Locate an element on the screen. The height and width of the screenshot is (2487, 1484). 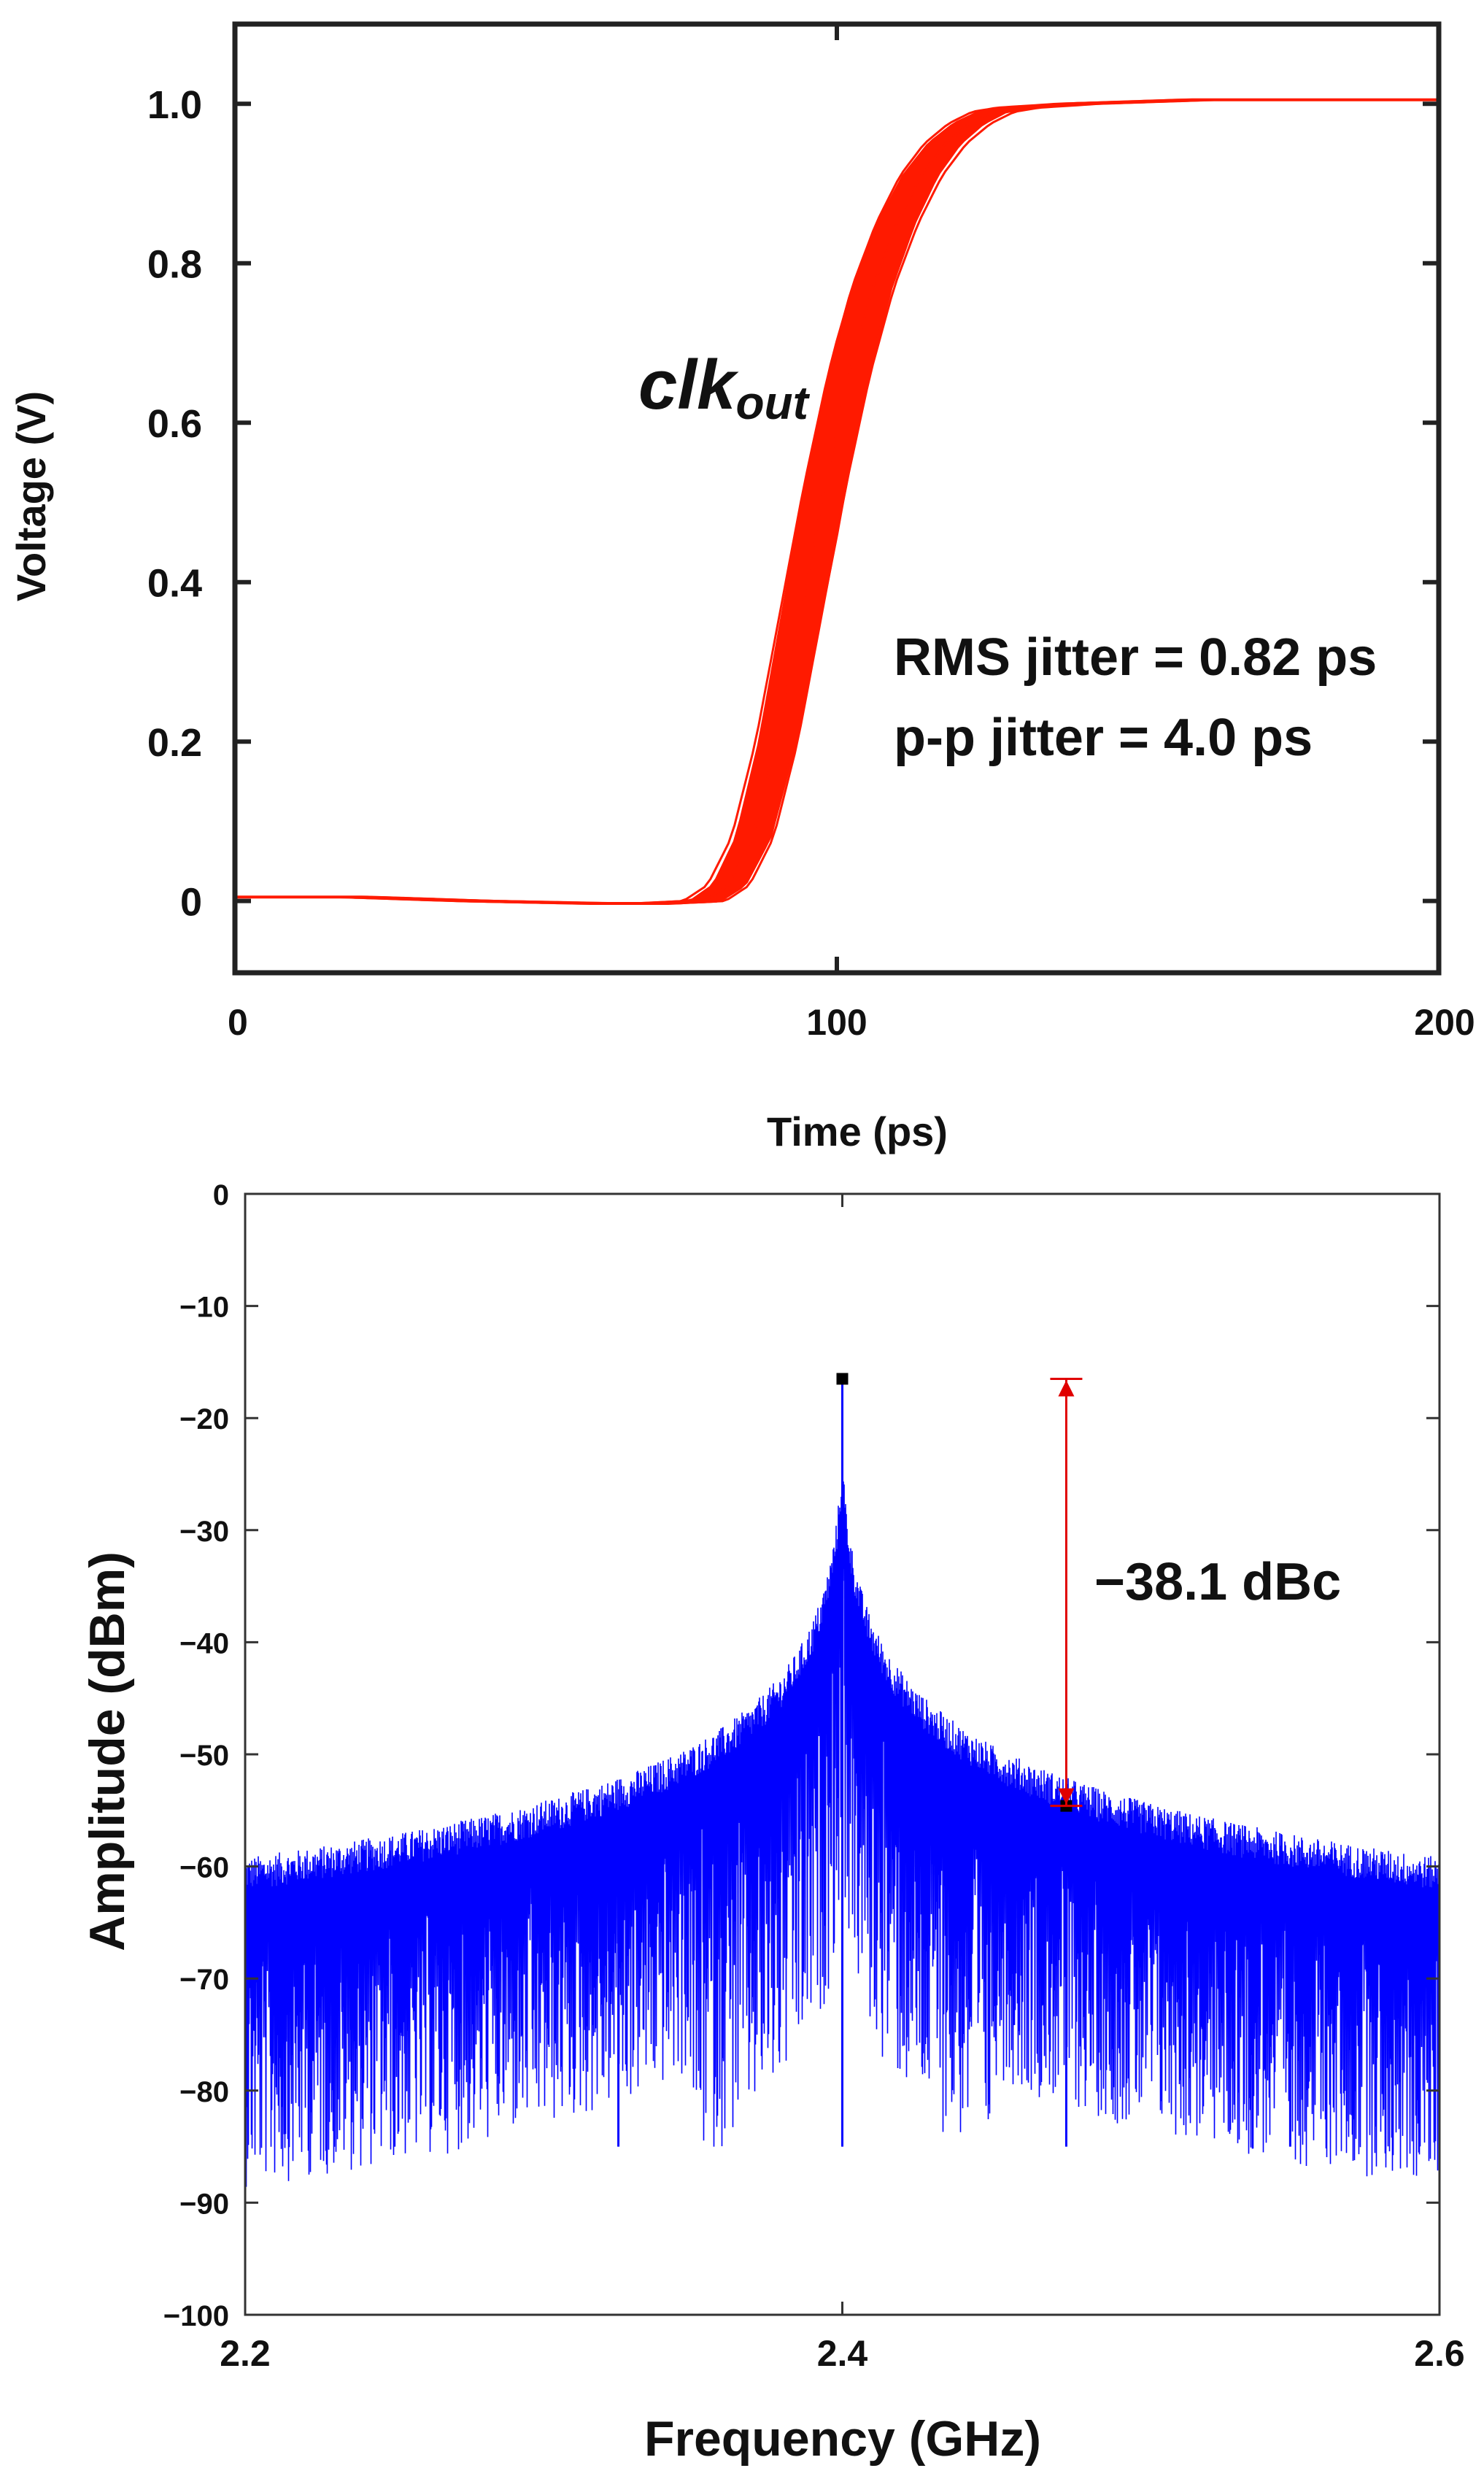
eye-y-tick-label: 0 is located at coordinates (191, 903).